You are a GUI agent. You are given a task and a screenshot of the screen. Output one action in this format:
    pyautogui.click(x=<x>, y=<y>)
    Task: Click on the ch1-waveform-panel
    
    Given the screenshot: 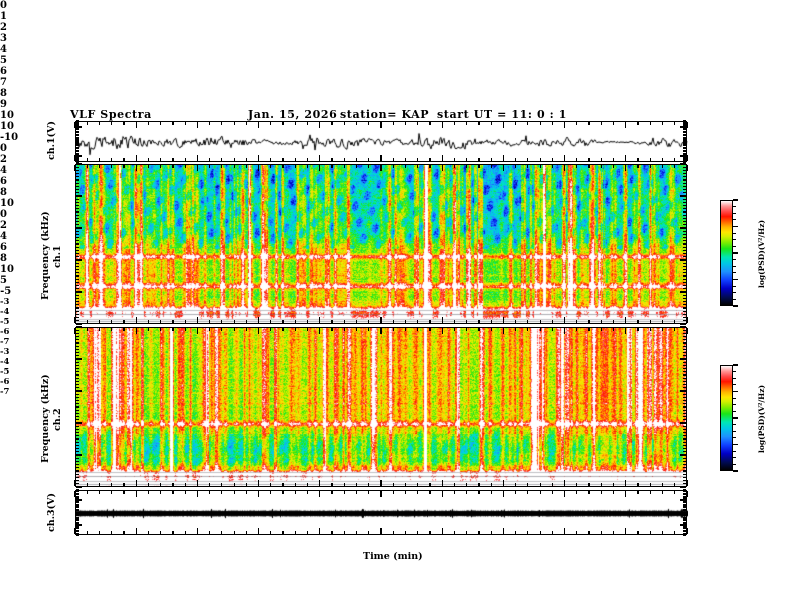 What is the action you would take?
    pyautogui.click(x=381, y=142)
    